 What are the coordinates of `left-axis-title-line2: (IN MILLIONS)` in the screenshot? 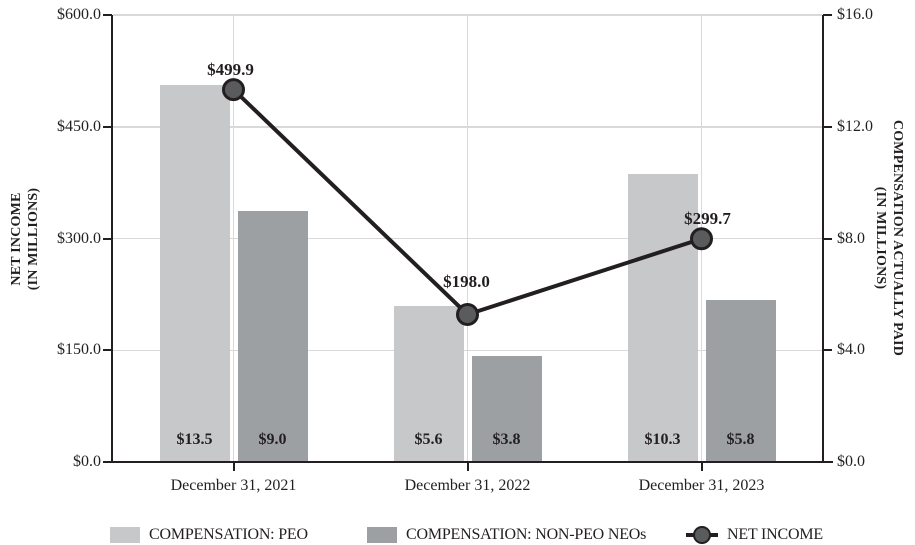 It's located at (33, 239).